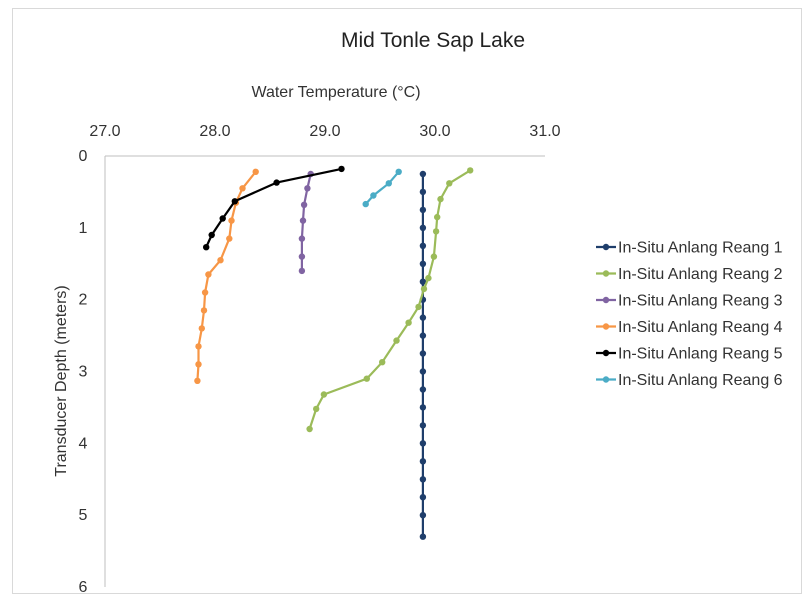 Image resolution: width=811 pixels, height=597 pixels. Describe the element at coordinates (83, 156) in the screenshot. I see `y-tick-label: 0` at that location.